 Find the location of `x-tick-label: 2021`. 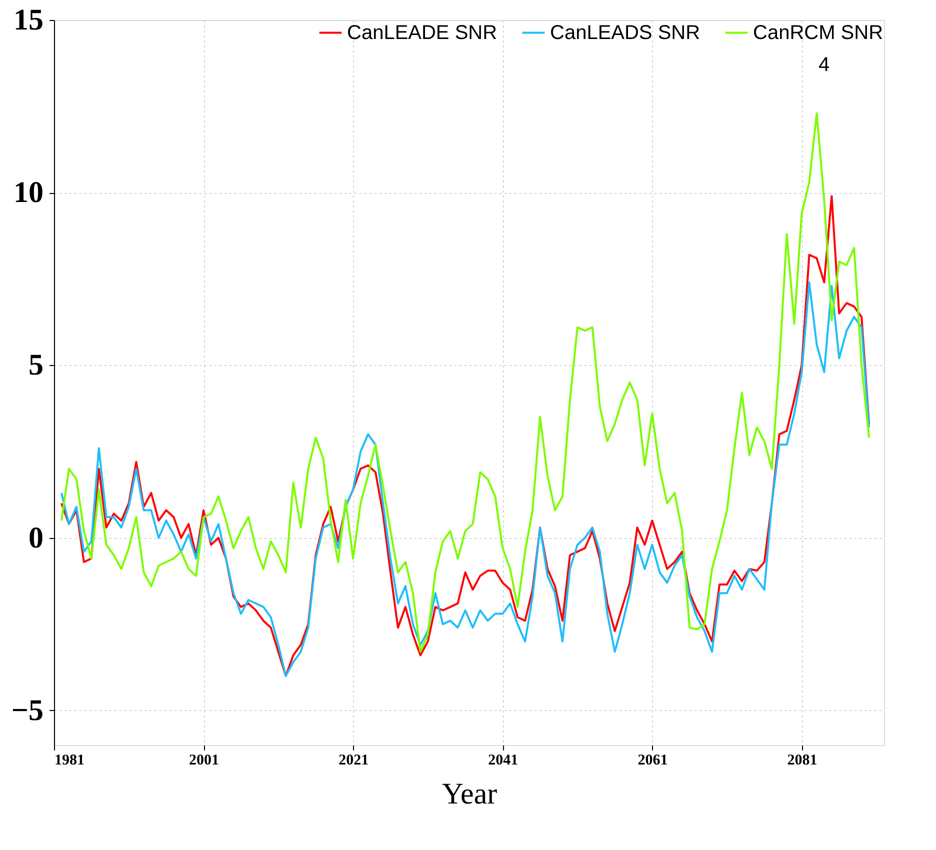

x-tick-label: 2021 is located at coordinates (353, 760).